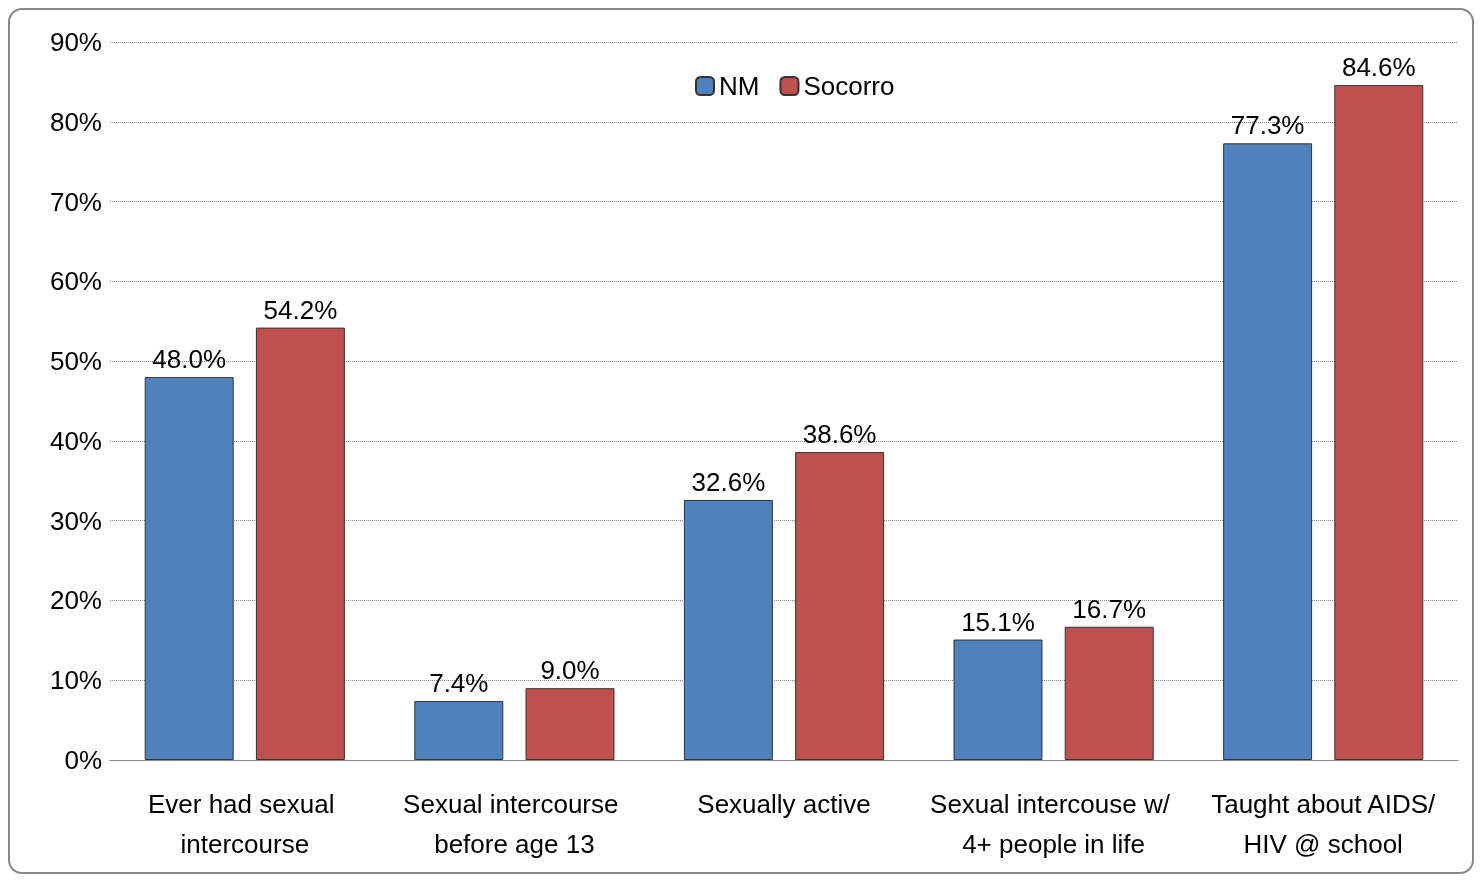  Describe the element at coordinates (728, 481) in the screenshot. I see `data-label: 32.6%` at that location.